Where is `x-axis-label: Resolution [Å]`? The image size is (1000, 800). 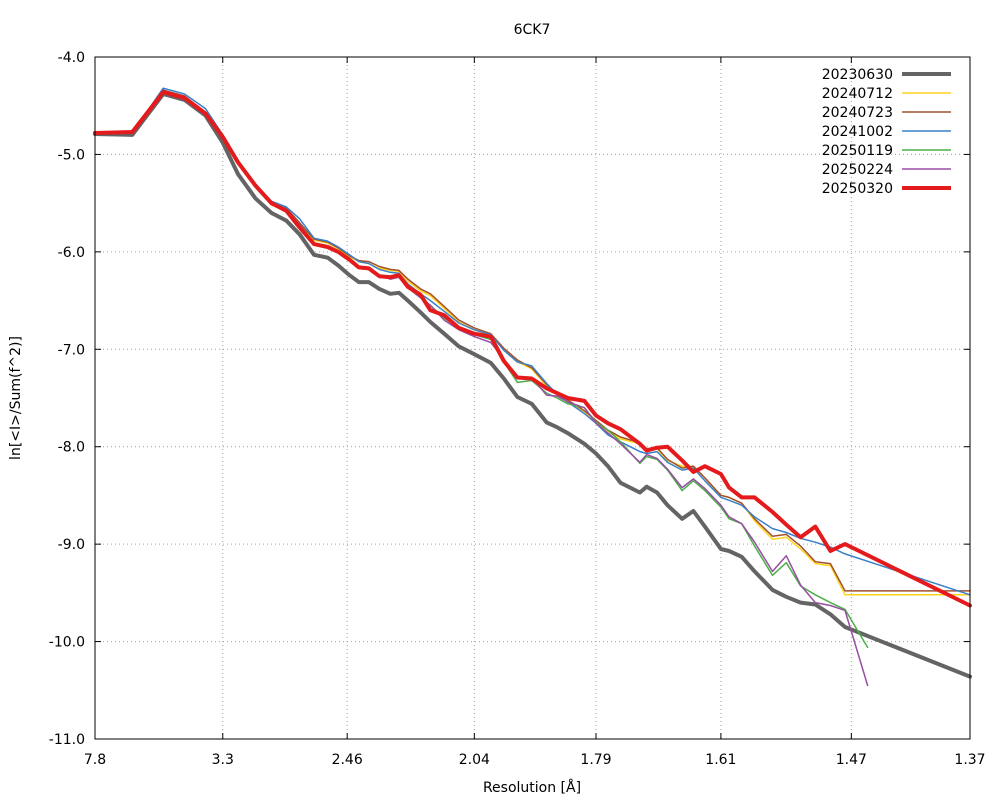 x-axis-label: Resolution [Å] is located at coordinates (532, 787).